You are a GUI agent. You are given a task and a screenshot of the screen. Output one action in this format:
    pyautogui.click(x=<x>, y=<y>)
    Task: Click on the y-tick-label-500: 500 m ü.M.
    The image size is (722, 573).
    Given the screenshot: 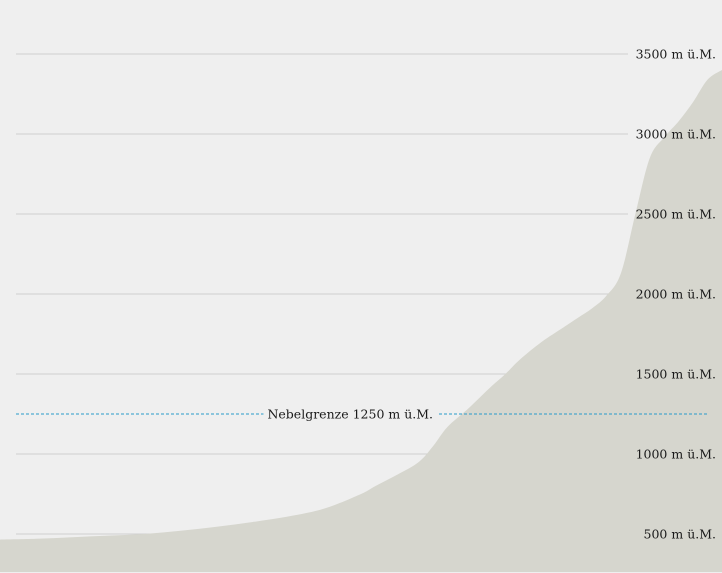 What is the action you would take?
    pyautogui.click(x=680, y=534)
    